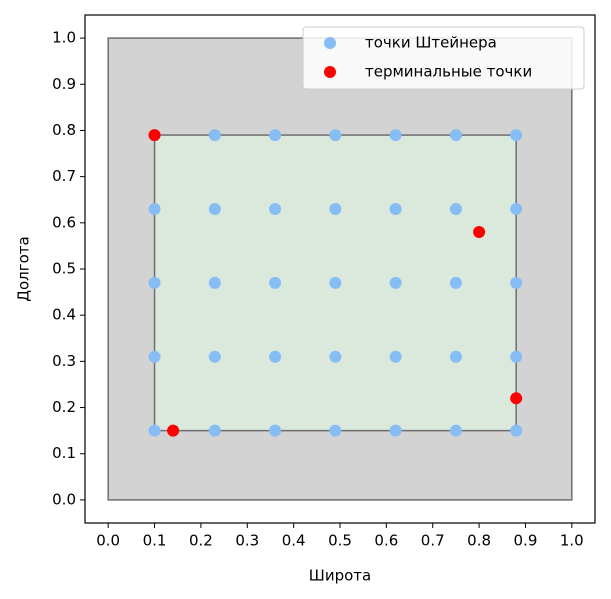 The image size is (611, 599). Describe the element at coordinates (294, 541) in the screenshot. I see `x-tick-label: 0.4` at that location.